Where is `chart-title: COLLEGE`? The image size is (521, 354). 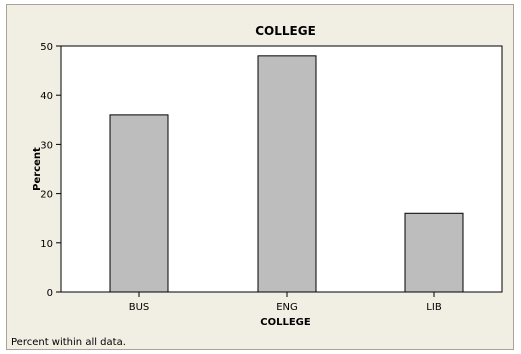 chart-title: COLLEGE is located at coordinates (285, 31).